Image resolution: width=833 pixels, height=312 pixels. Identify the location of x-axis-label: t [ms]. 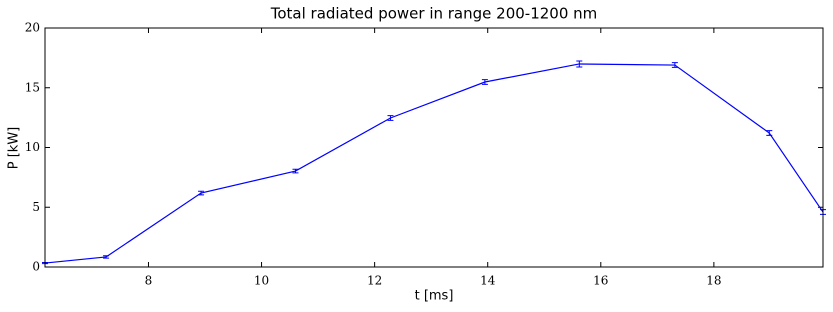
(434, 296).